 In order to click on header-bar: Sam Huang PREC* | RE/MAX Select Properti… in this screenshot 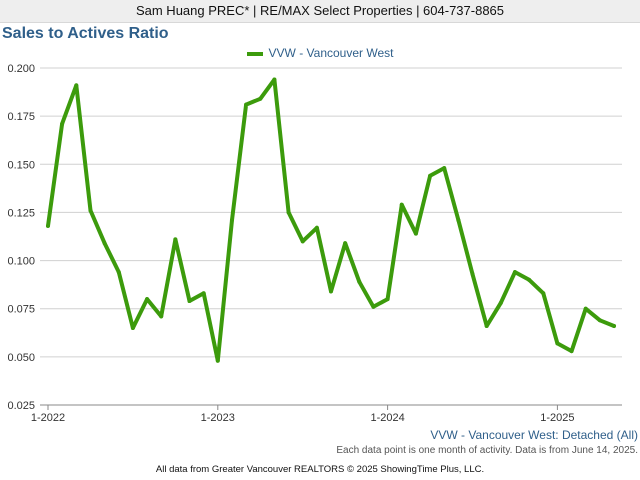, I will do `click(320, 11)`.